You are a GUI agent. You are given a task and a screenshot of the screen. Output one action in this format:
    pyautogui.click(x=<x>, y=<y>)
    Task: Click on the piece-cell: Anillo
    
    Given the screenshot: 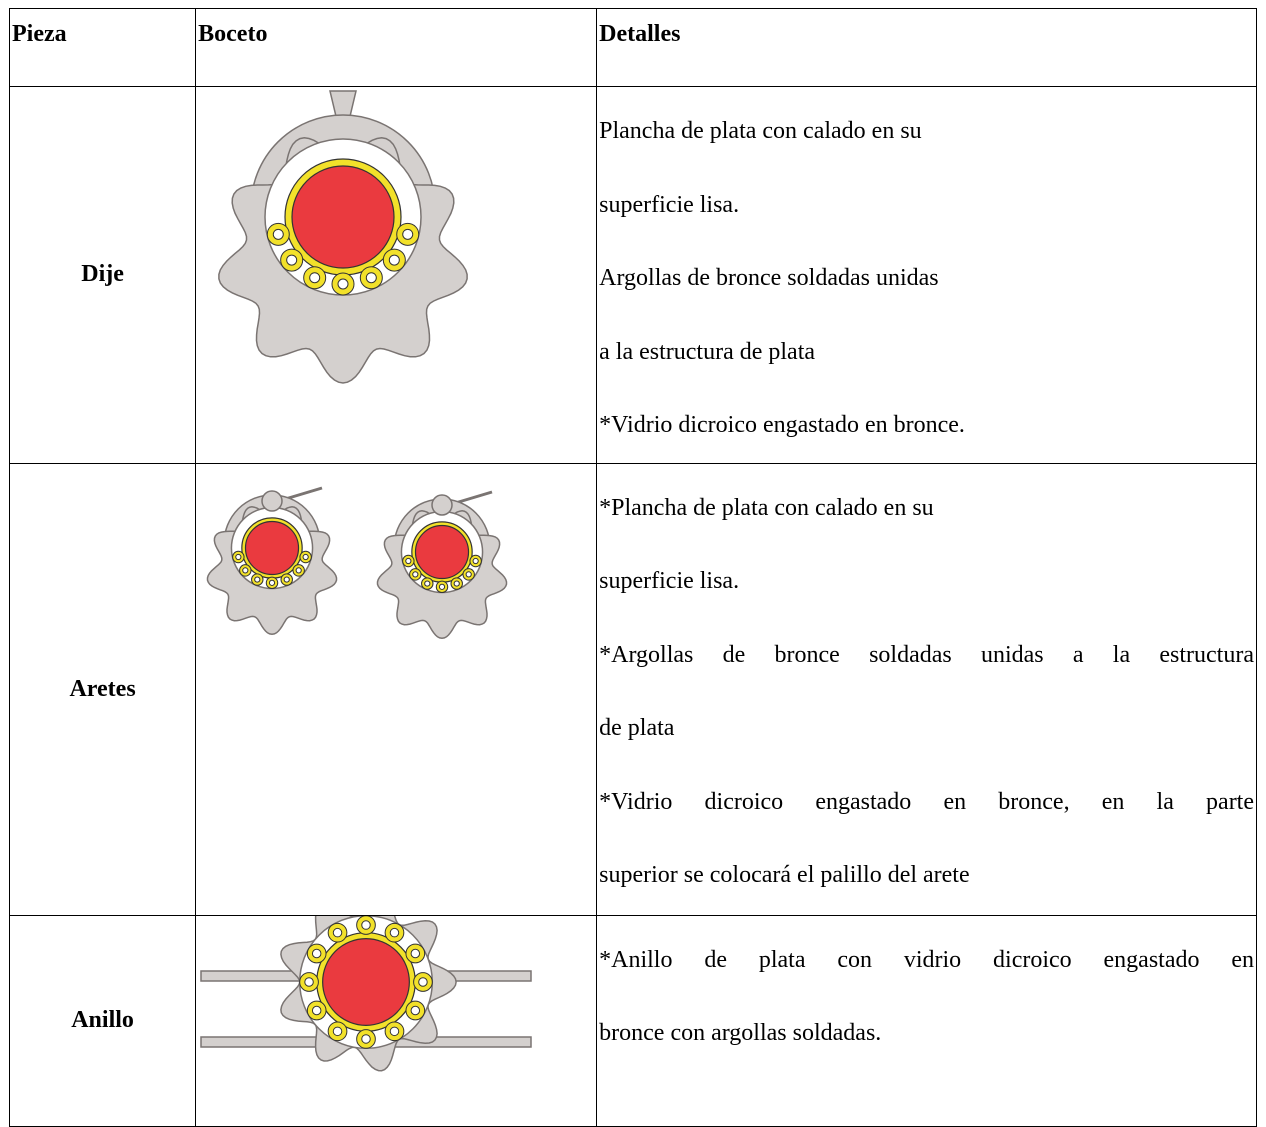 What is the action you would take?
    pyautogui.click(x=102, y=1020)
    